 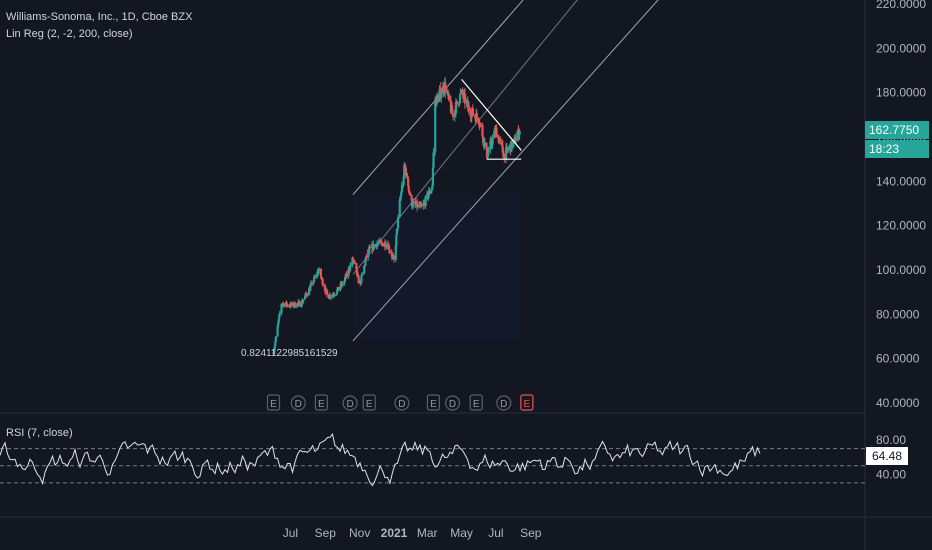 I want to click on time-tick-label: Nov, so click(x=359, y=533).